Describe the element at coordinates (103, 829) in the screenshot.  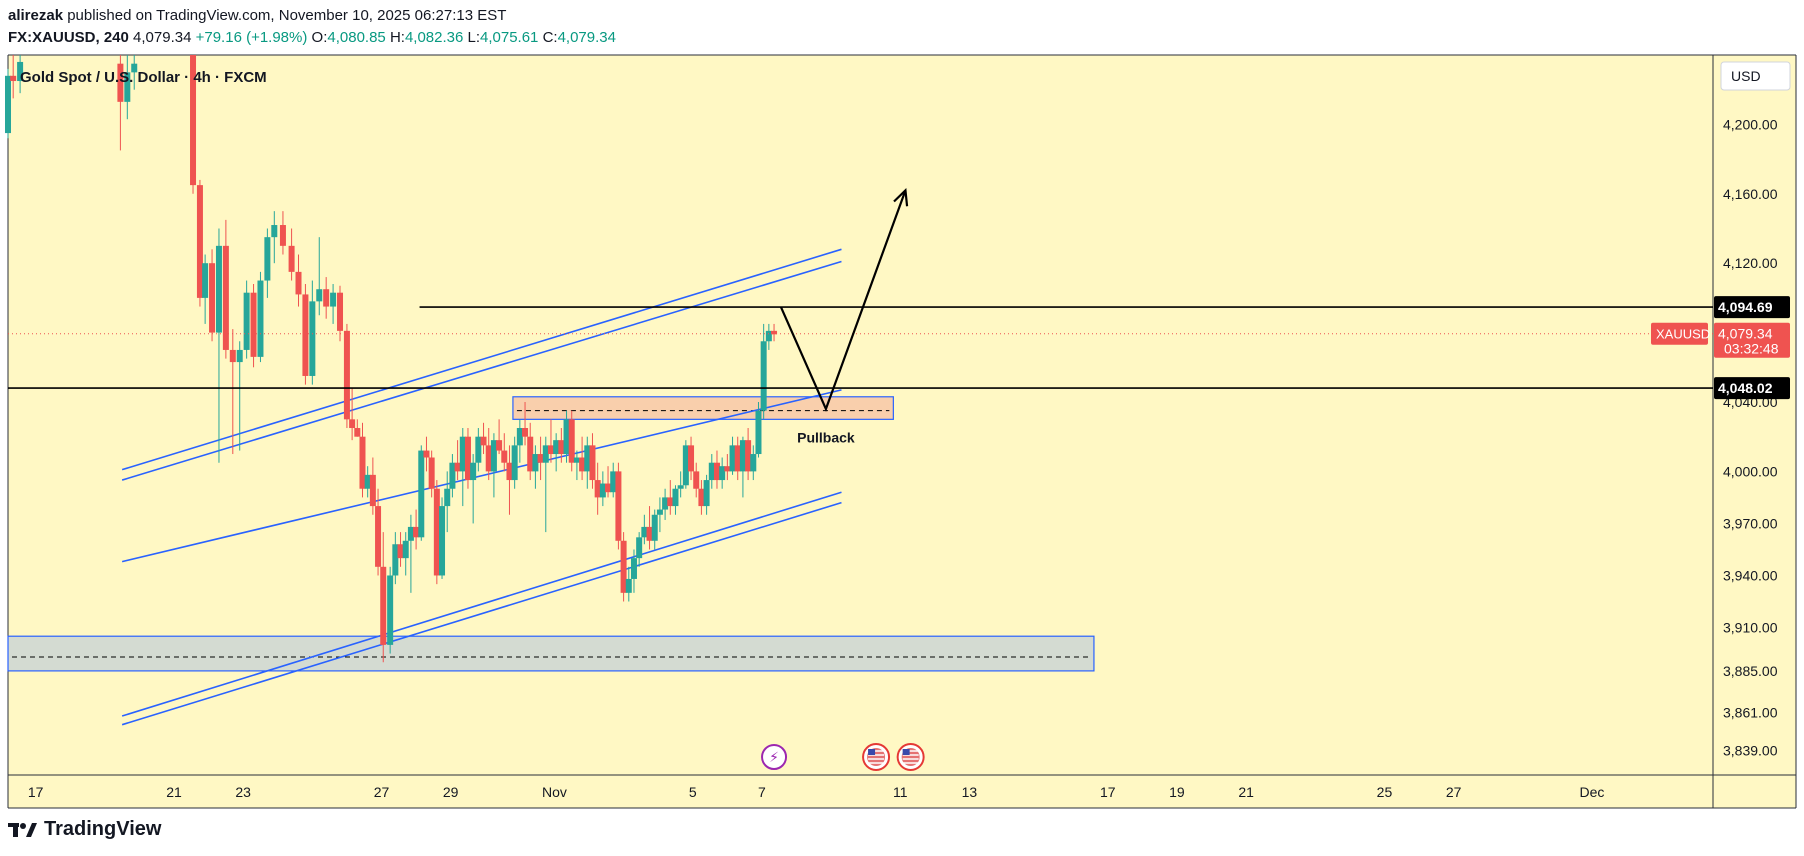
I see `tradingview-logo-text: TradingView` at that location.